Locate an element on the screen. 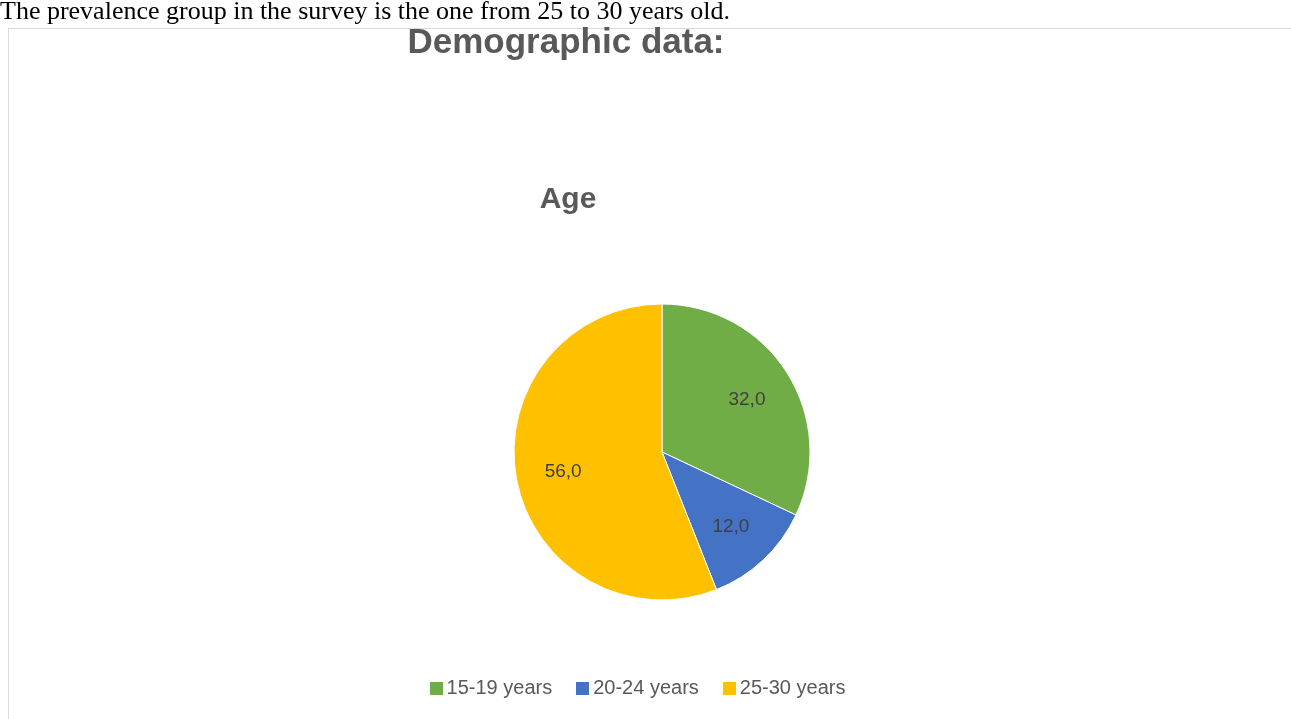  chart-subtitle: Age is located at coordinates (568, 198).